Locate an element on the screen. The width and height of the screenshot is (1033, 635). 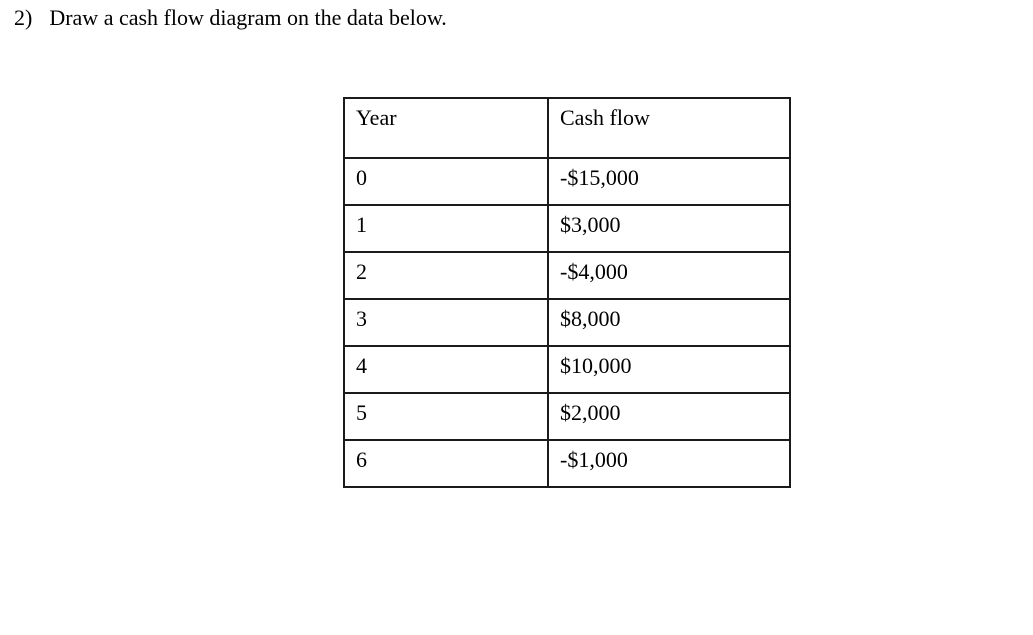
table-row: 5 $2,000 is located at coordinates (567, 416).